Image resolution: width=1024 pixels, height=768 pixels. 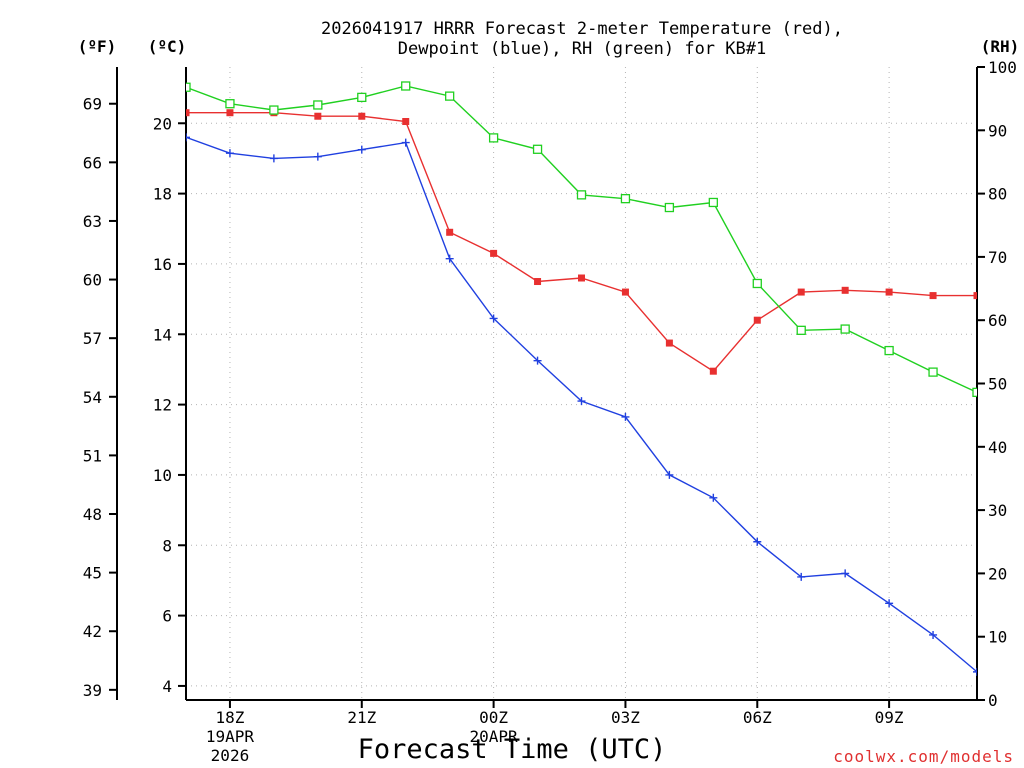 I want to click on celsius-tick-label: 14, so click(x=162, y=334).